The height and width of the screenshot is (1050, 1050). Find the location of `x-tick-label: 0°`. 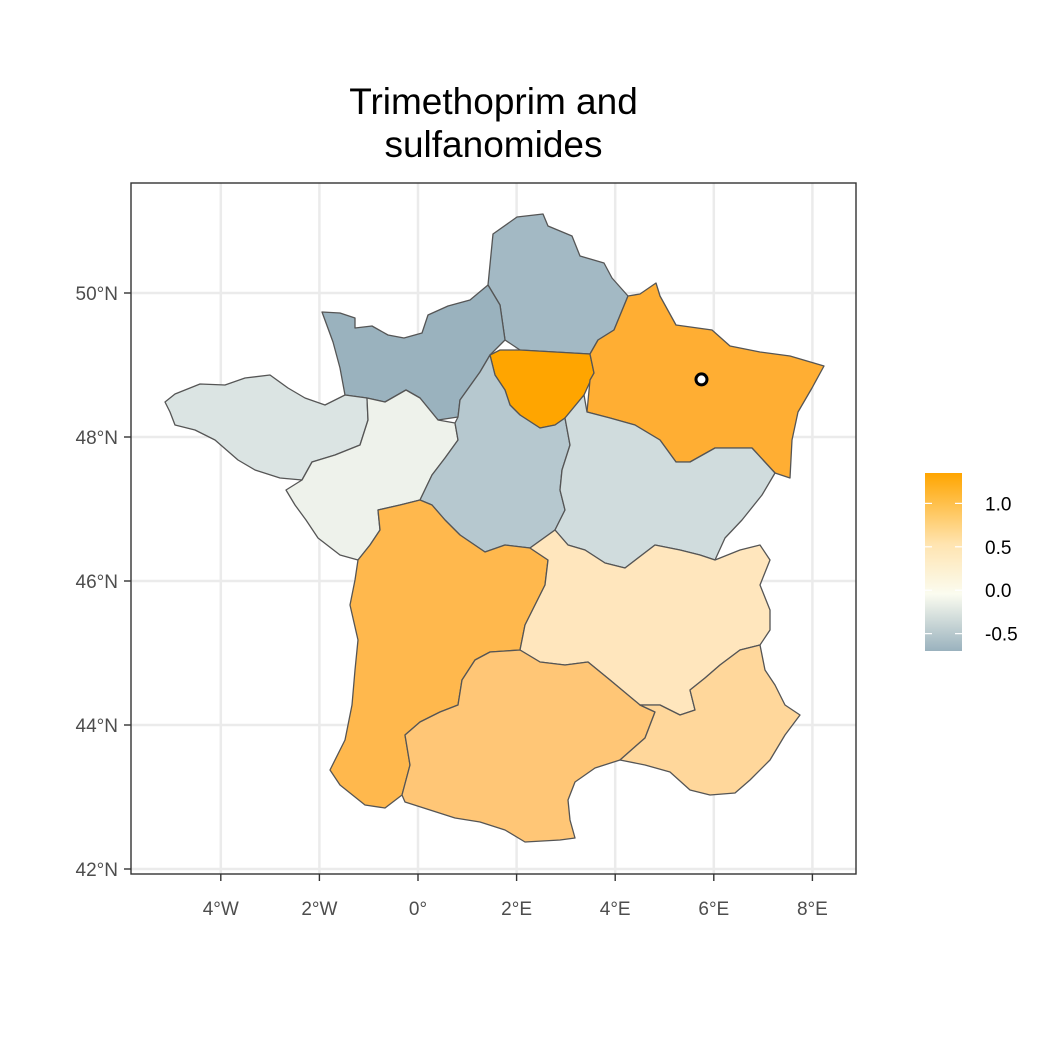

x-tick-label: 0° is located at coordinates (418, 909).